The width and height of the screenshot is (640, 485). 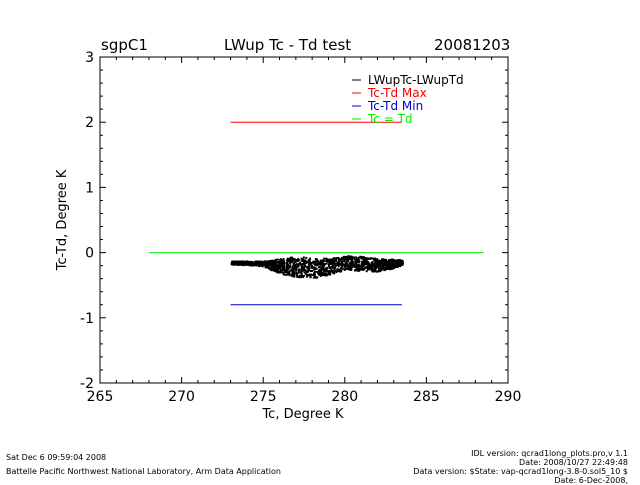 I want to click on legend-label: LWupTc-LWupTd, so click(x=416, y=80).